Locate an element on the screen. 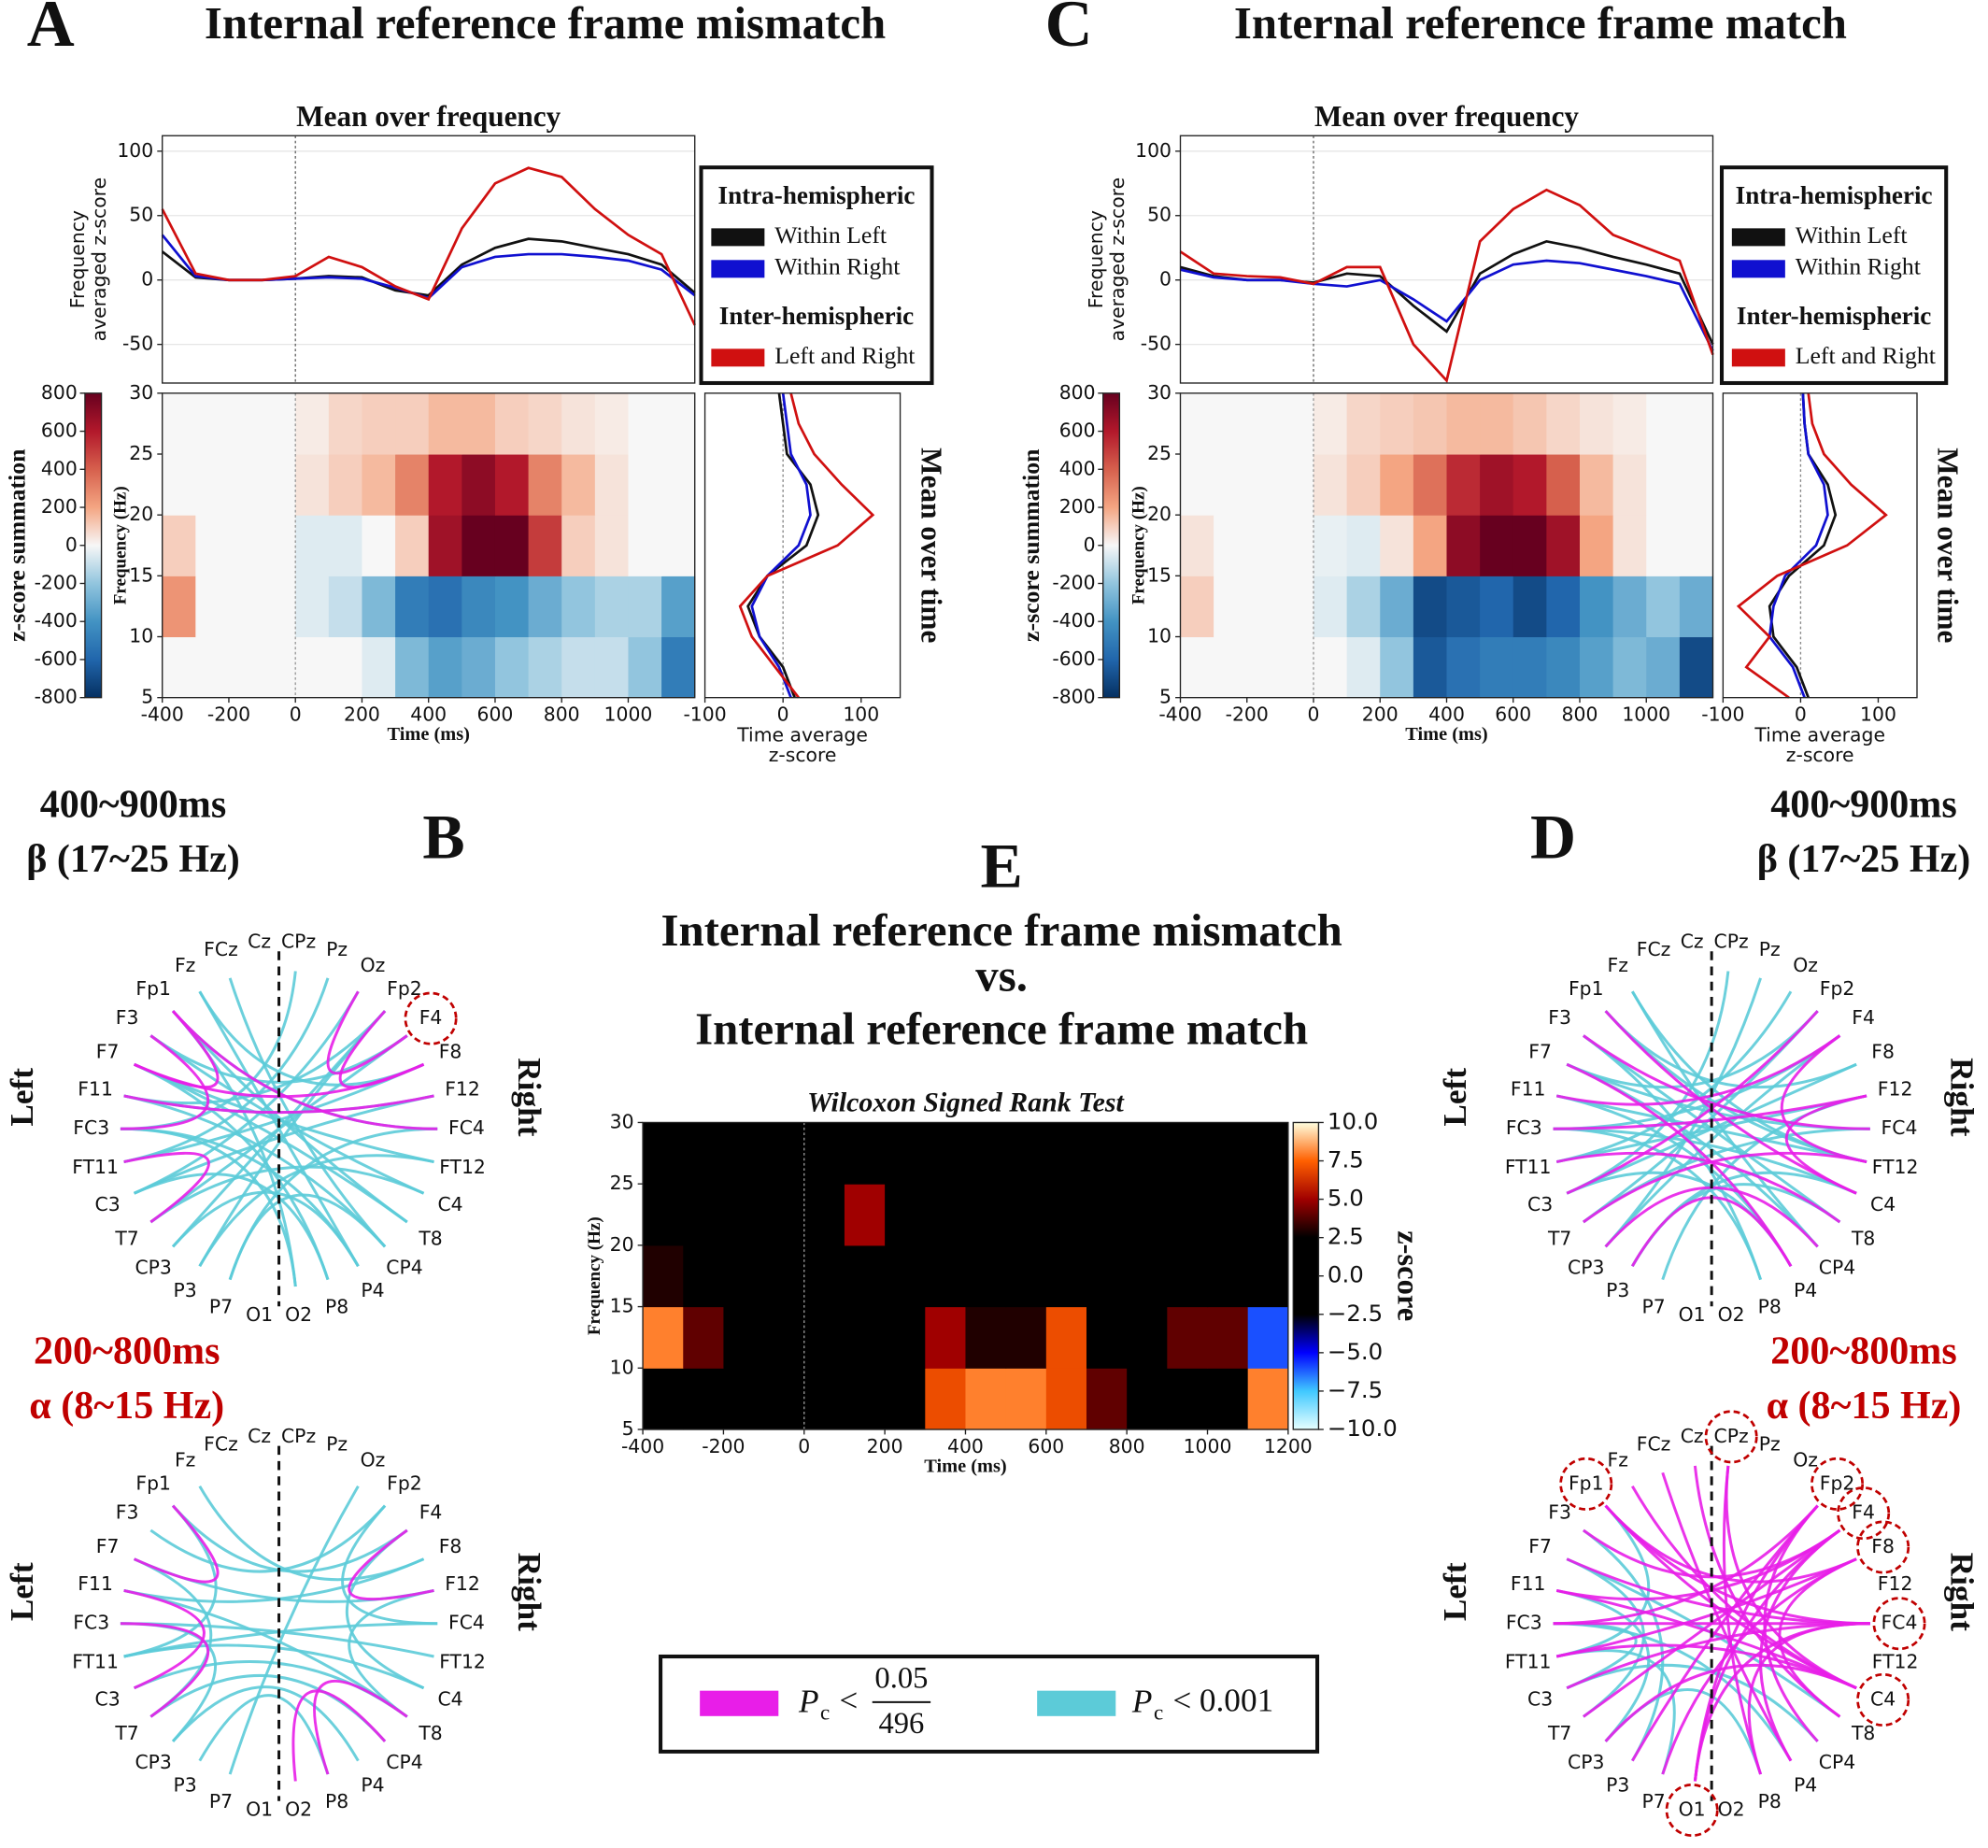  electrode-label: F12 is located at coordinates (462, 1583).